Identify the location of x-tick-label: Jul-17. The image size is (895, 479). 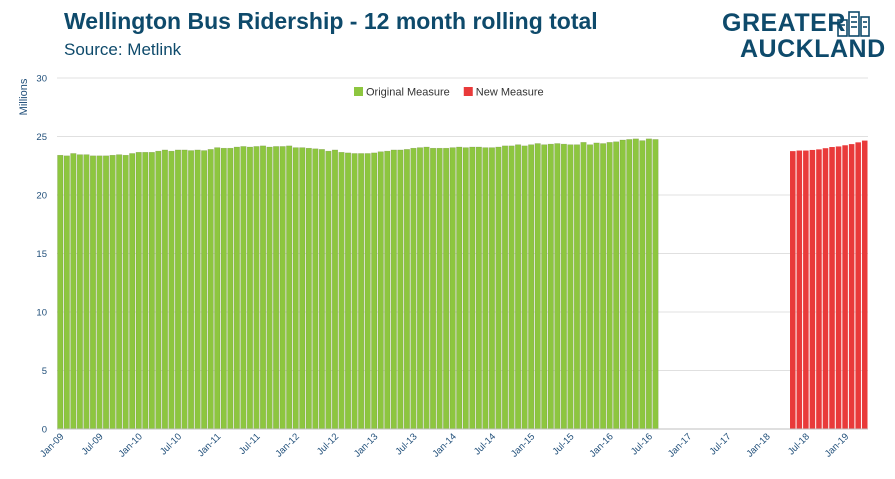
(720, 444).